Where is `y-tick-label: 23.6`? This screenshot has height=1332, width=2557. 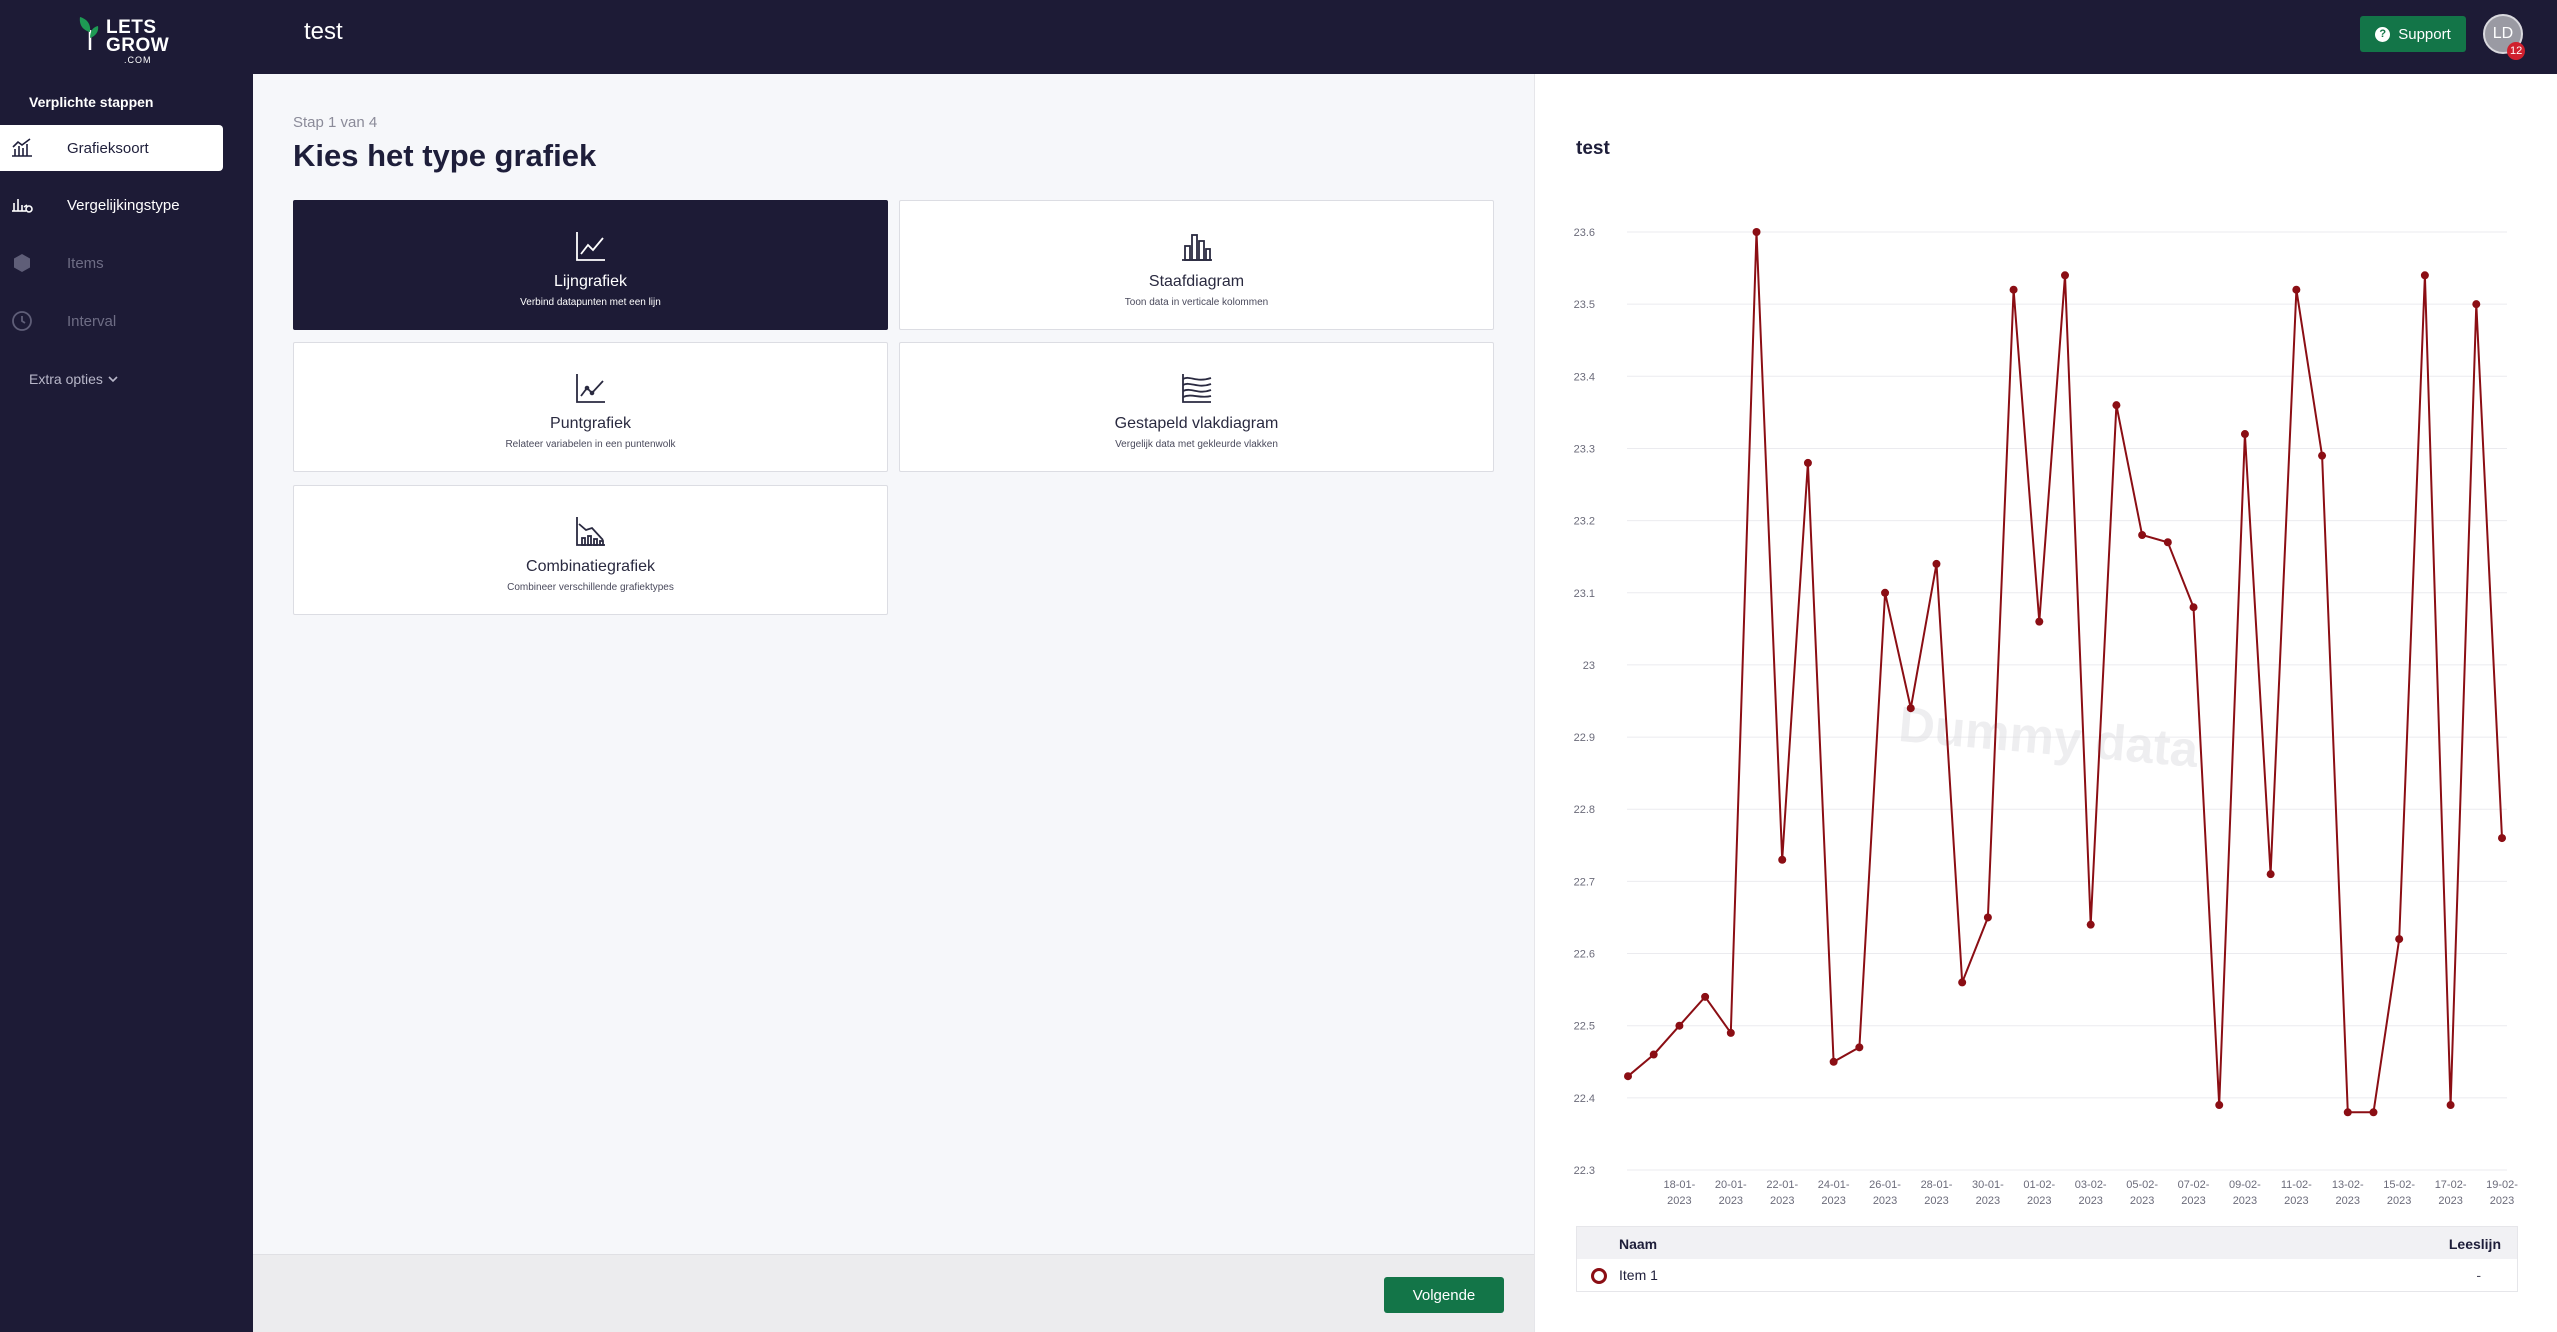 y-tick-label: 23.6 is located at coordinates (1584, 233).